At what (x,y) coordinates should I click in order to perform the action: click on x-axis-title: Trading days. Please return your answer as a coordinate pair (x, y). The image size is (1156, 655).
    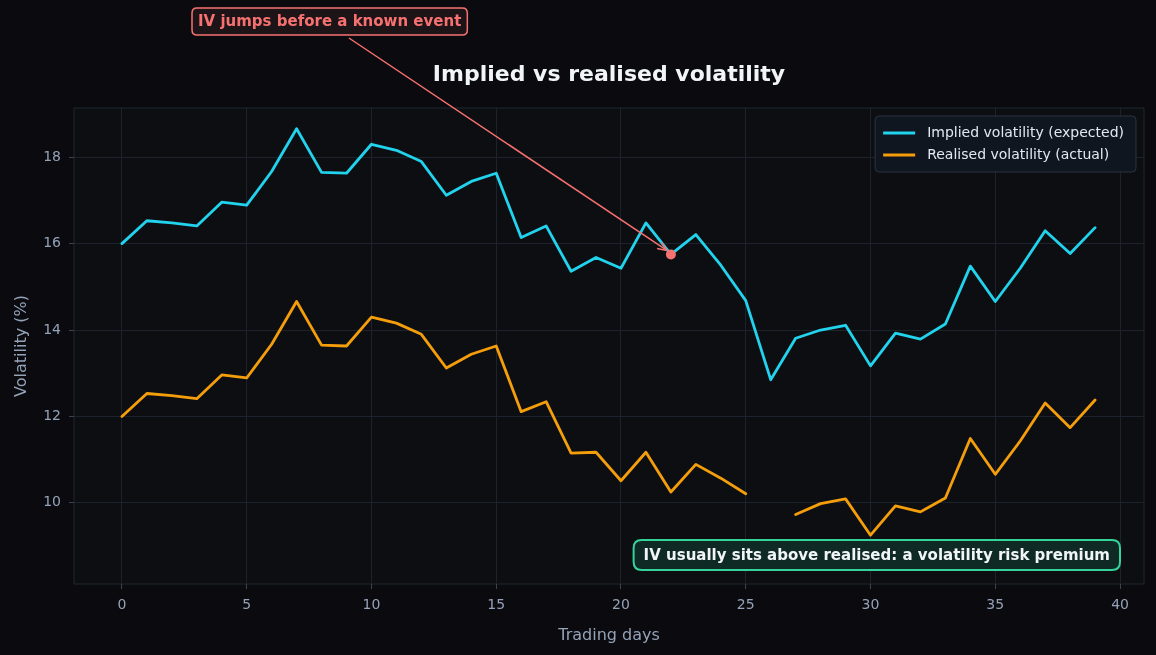
    Looking at the image, I should click on (608, 634).